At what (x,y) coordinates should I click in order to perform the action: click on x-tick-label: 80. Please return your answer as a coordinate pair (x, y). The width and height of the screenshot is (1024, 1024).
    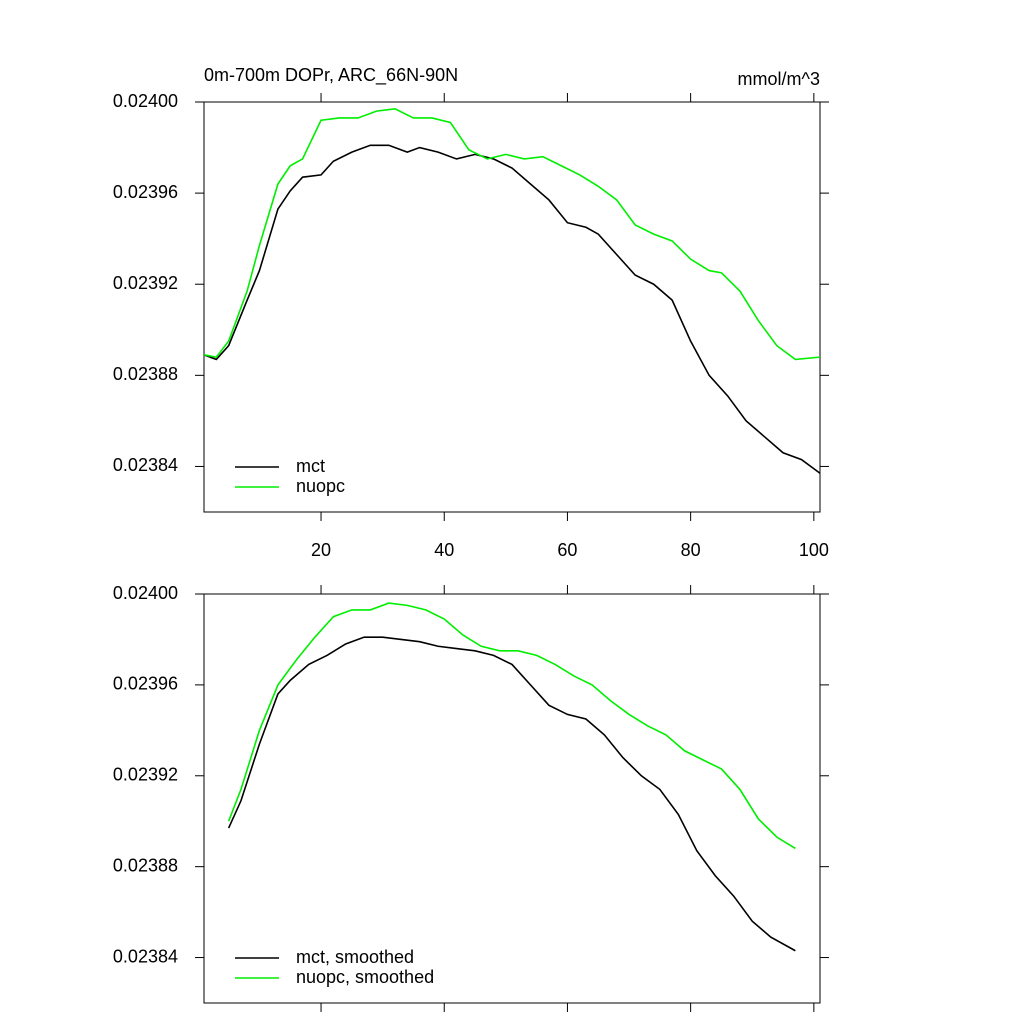
    Looking at the image, I should click on (691, 550).